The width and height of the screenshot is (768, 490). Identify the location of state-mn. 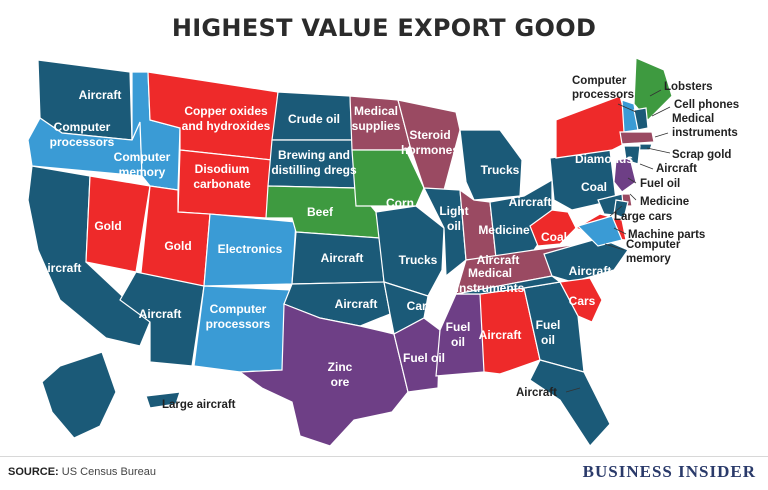
(380, 123).